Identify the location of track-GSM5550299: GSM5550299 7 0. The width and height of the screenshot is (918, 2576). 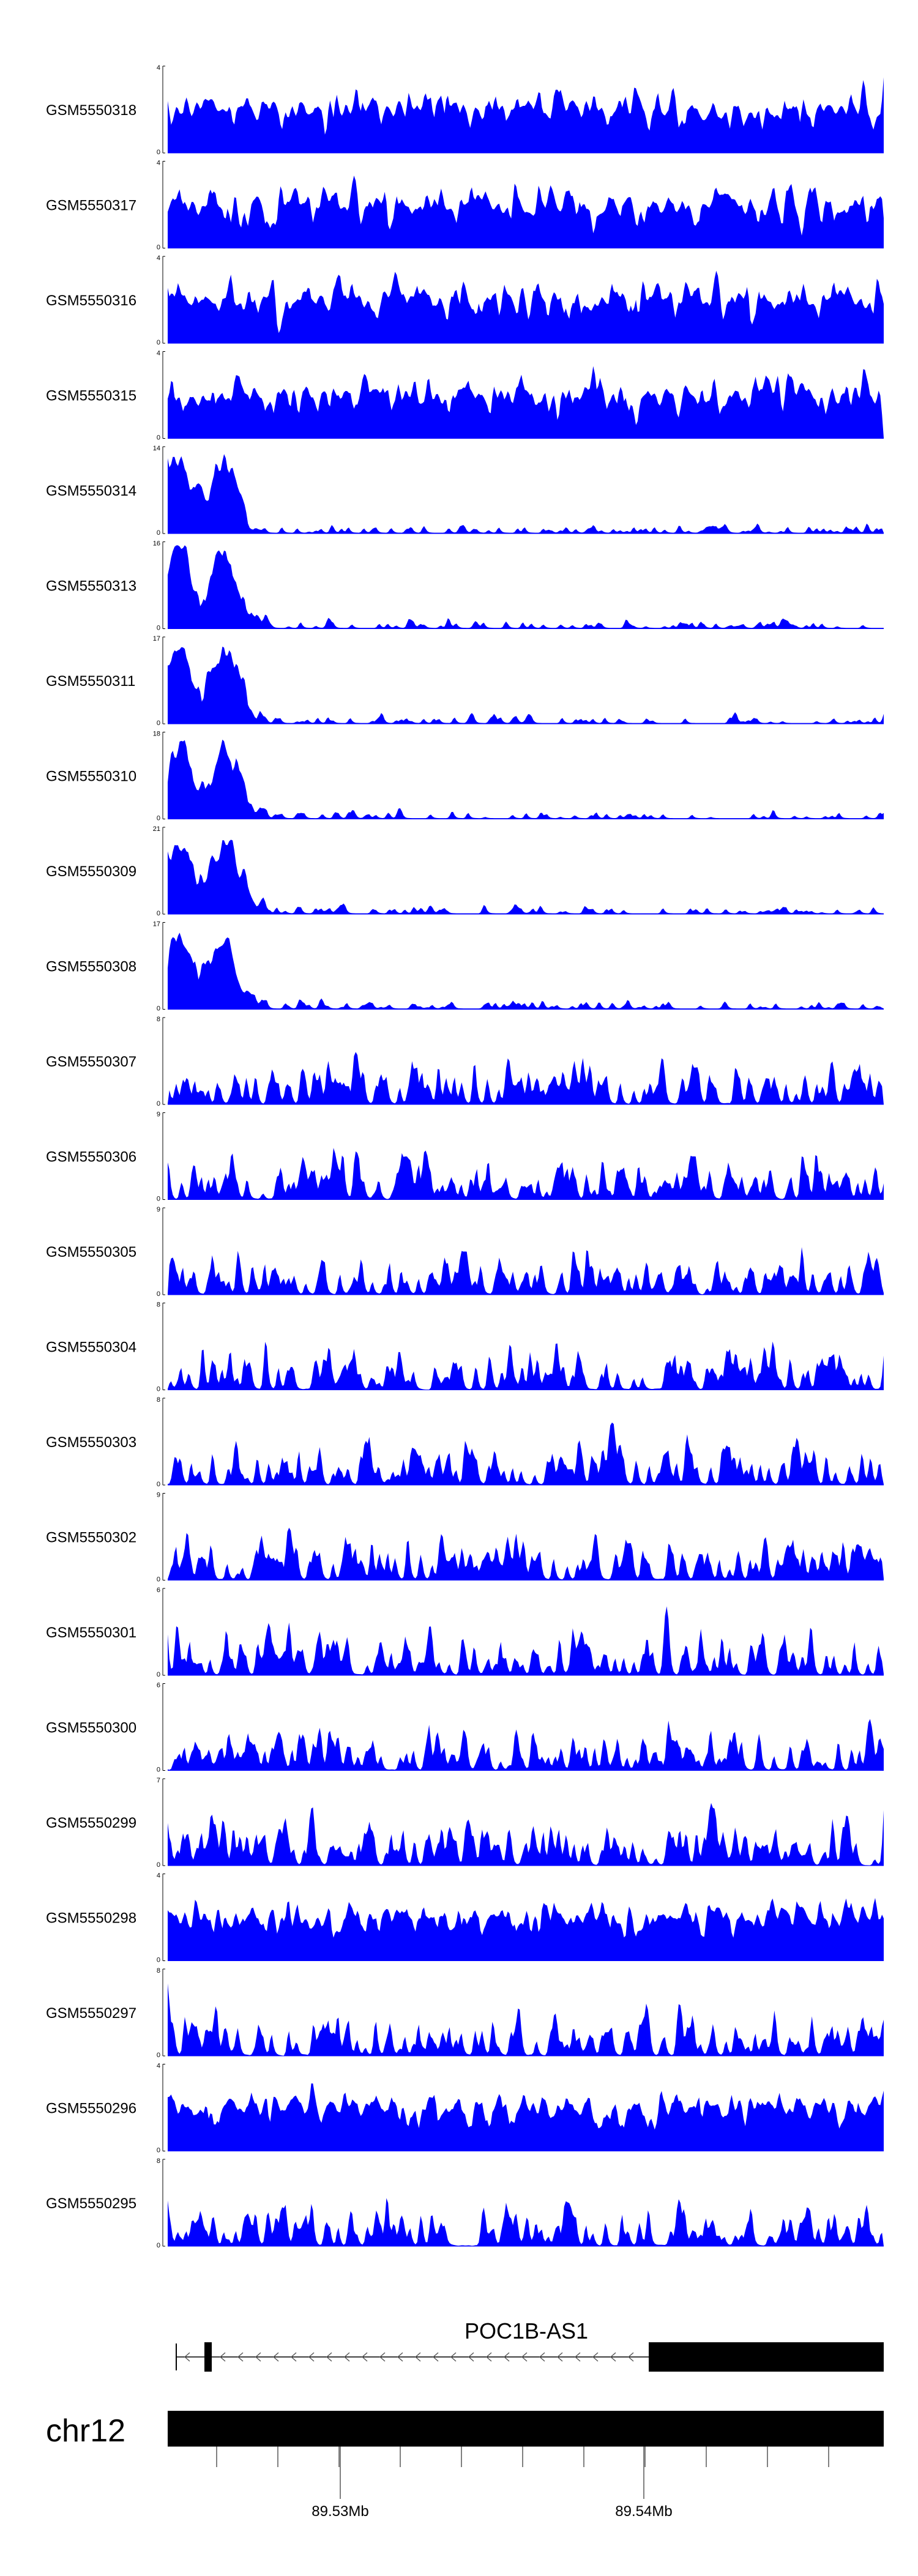
(465, 1823).